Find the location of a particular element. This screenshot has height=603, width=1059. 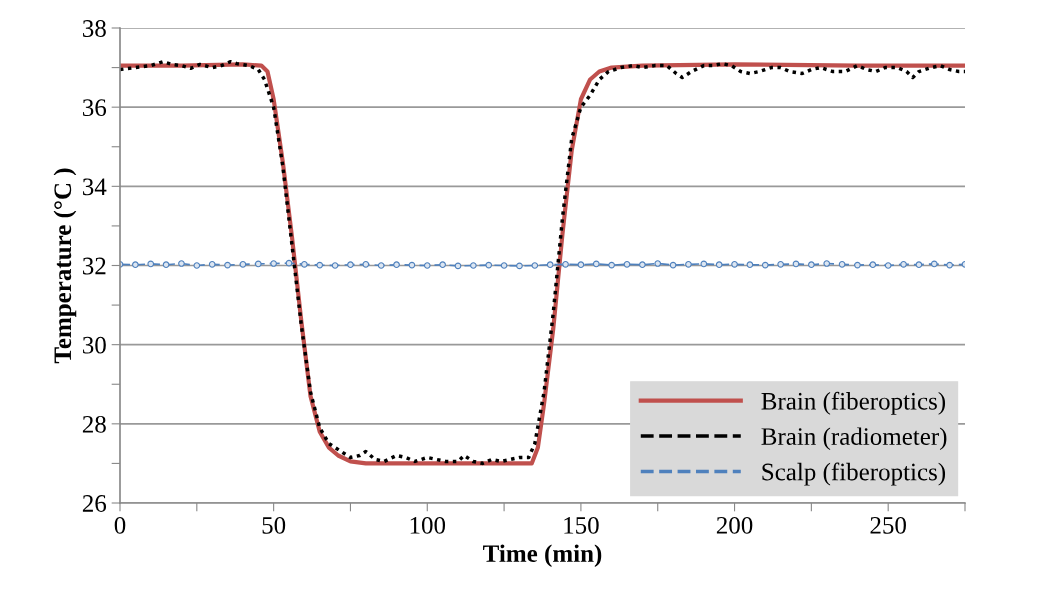

y-tick-label: 38 is located at coordinates (94, 28).